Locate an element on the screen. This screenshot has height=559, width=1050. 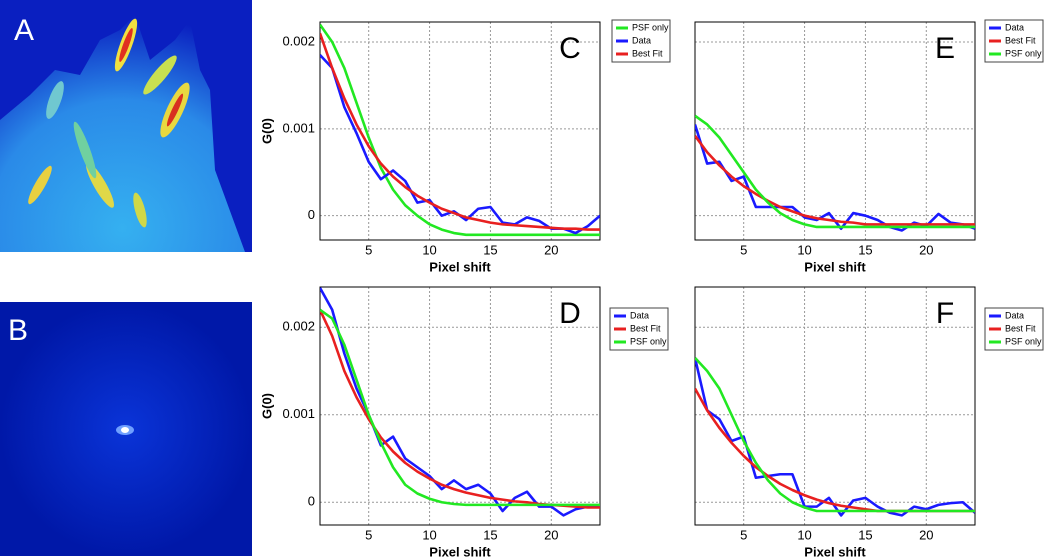
panel-letter: C is located at coordinates (570, 48).